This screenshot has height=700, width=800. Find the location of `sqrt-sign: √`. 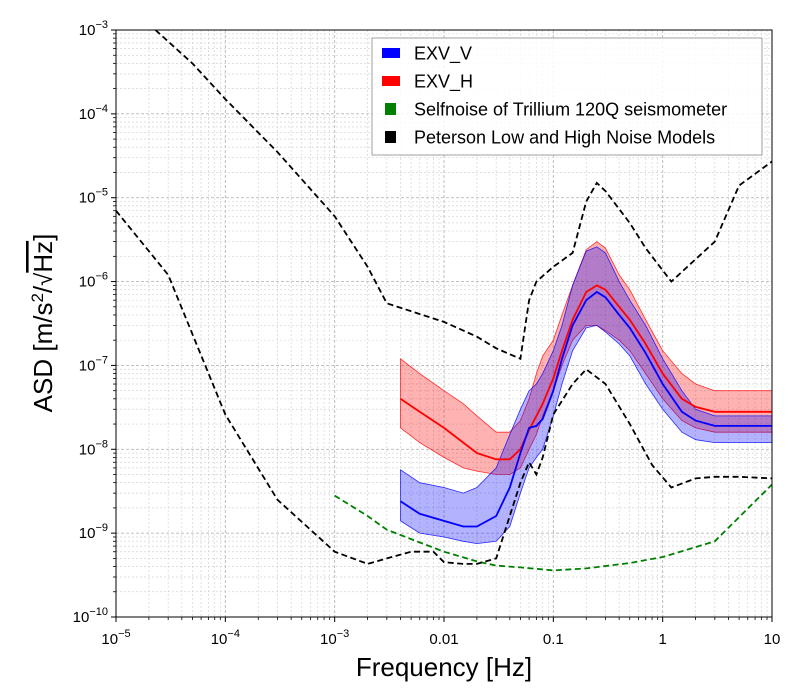

sqrt-sign: √ is located at coordinates (44, 279).